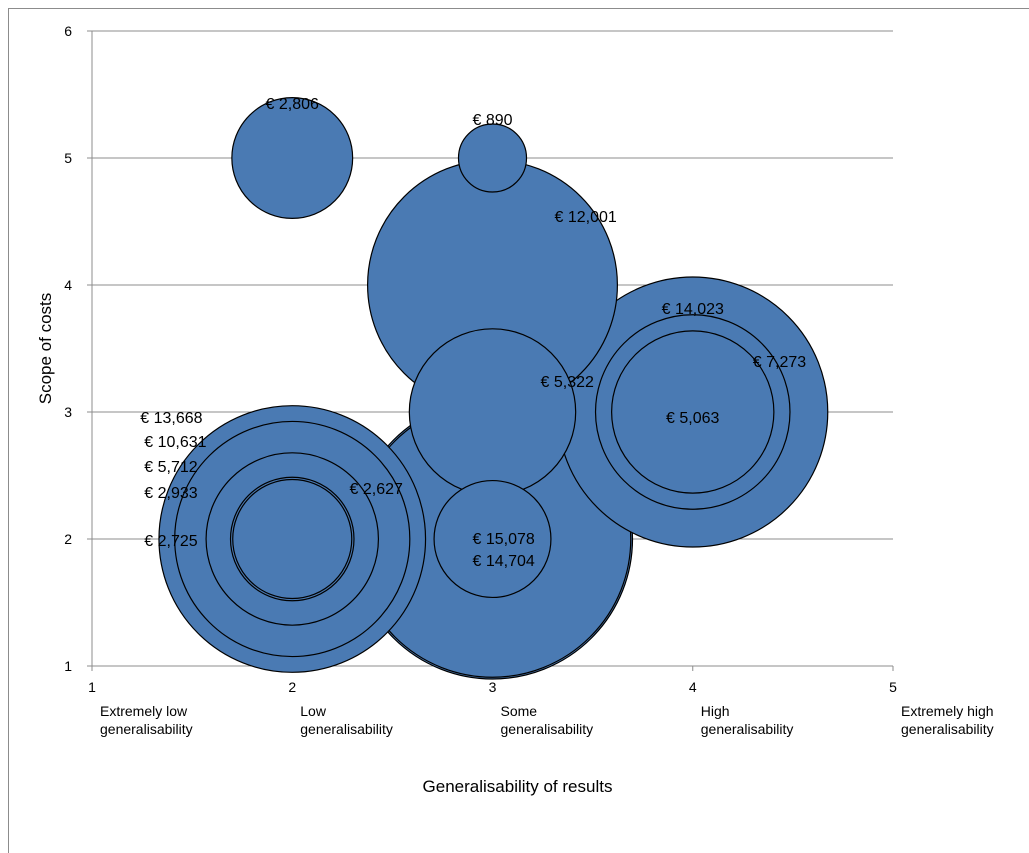  Describe the element at coordinates (947, 711) in the screenshot. I see `x-category-label-line: Extremely high` at that location.